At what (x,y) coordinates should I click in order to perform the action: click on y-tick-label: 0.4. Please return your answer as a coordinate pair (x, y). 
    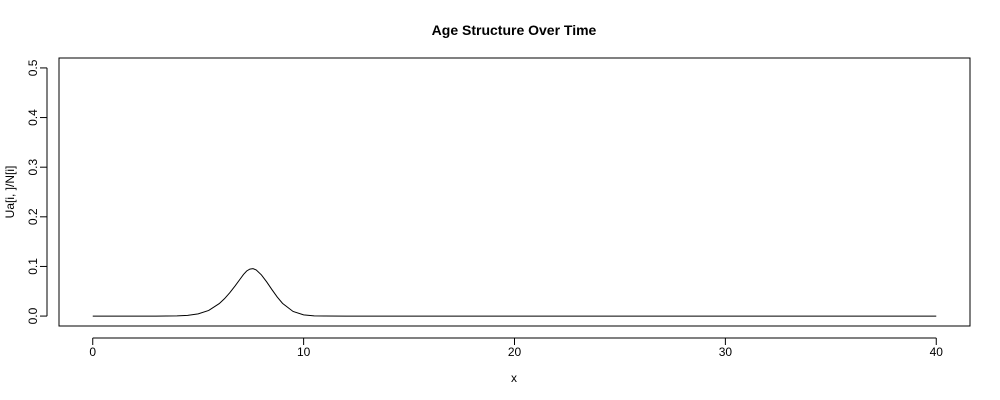
    Looking at the image, I should click on (33, 117).